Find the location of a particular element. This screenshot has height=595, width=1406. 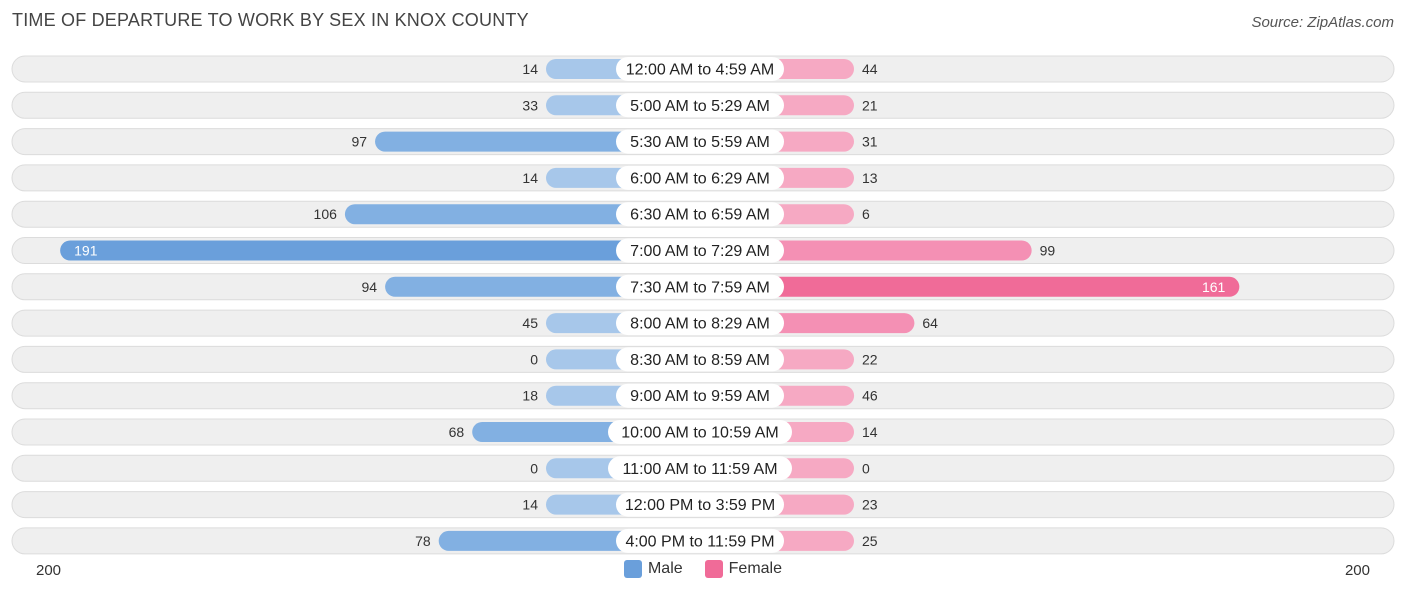

category-label: 7:00 AM to 7:29 AM is located at coordinates (700, 251).